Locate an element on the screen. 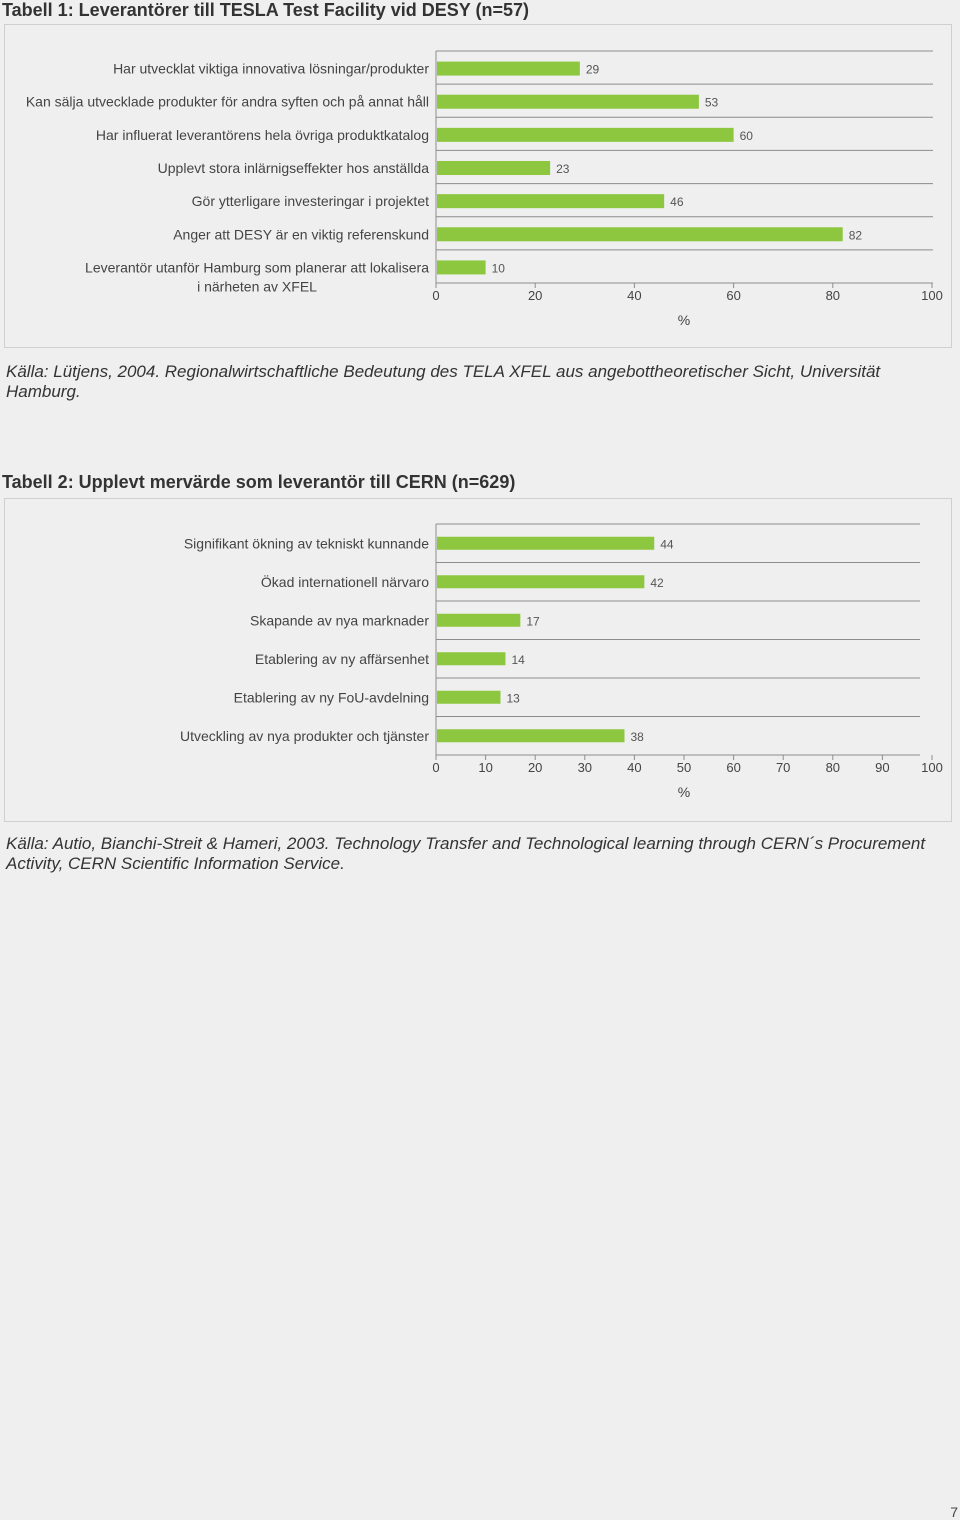 This screenshot has height=1520, width=960. category-label: Utveckling av nya produkter och tjänster is located at coordinates (304, 736).